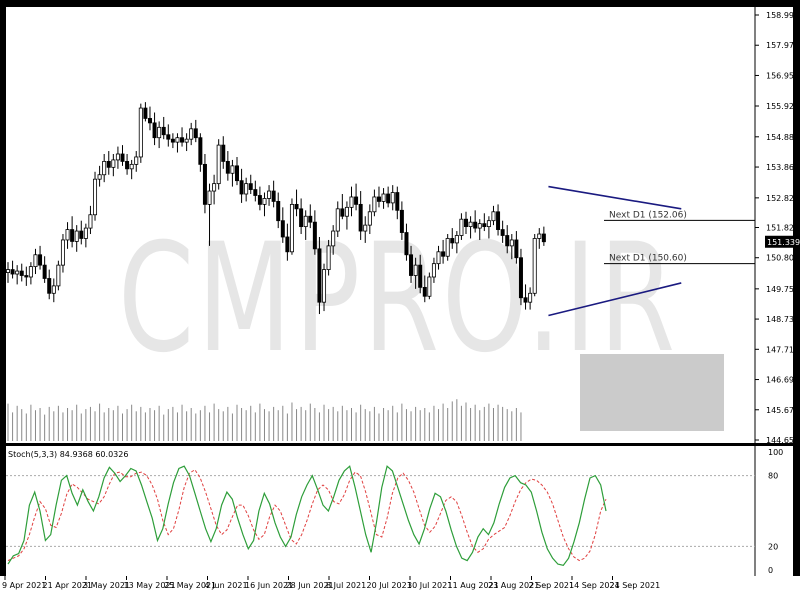  I want to click on price-tick-label: 151.820, so click(782, 228).